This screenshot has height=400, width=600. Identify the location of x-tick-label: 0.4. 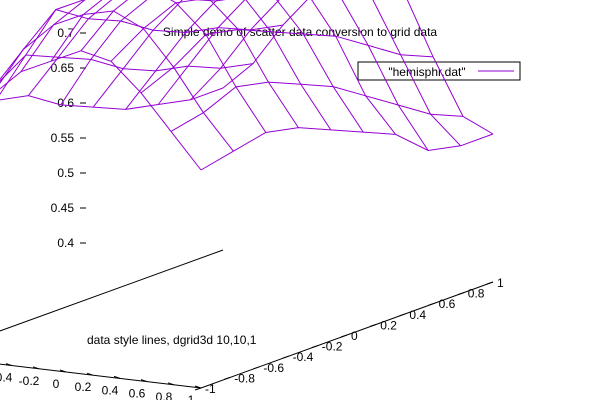
(110, 390).